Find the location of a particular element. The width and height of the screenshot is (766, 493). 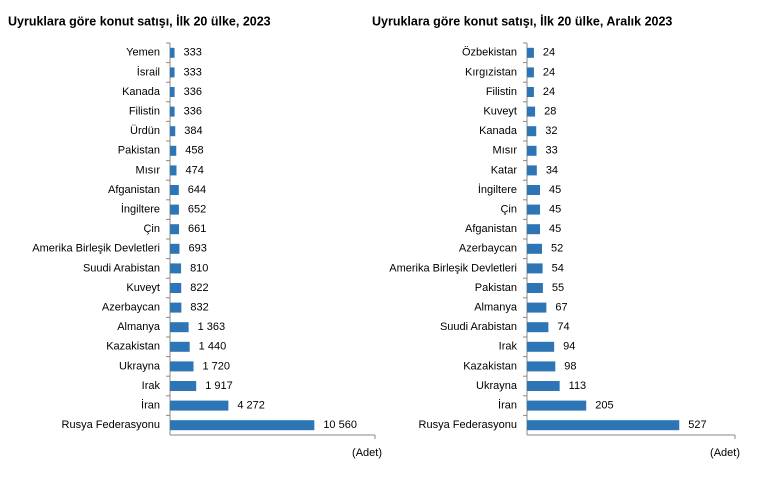

value-label: 661 is located at coordinates (197, 229).